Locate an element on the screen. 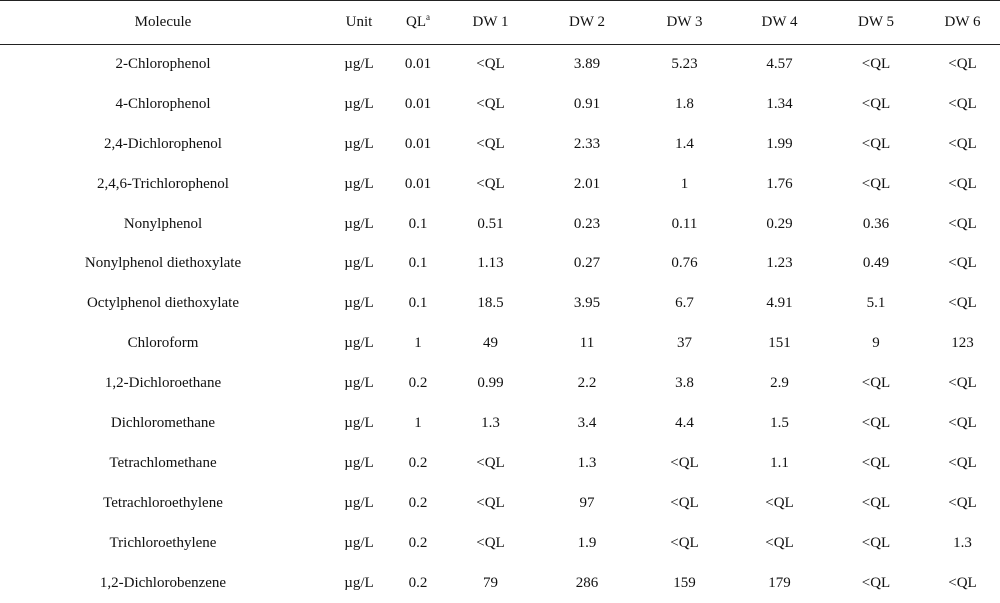 The image size is (1000, 603). cell-dw2: 1.9 is located at coordinates (587, 542).